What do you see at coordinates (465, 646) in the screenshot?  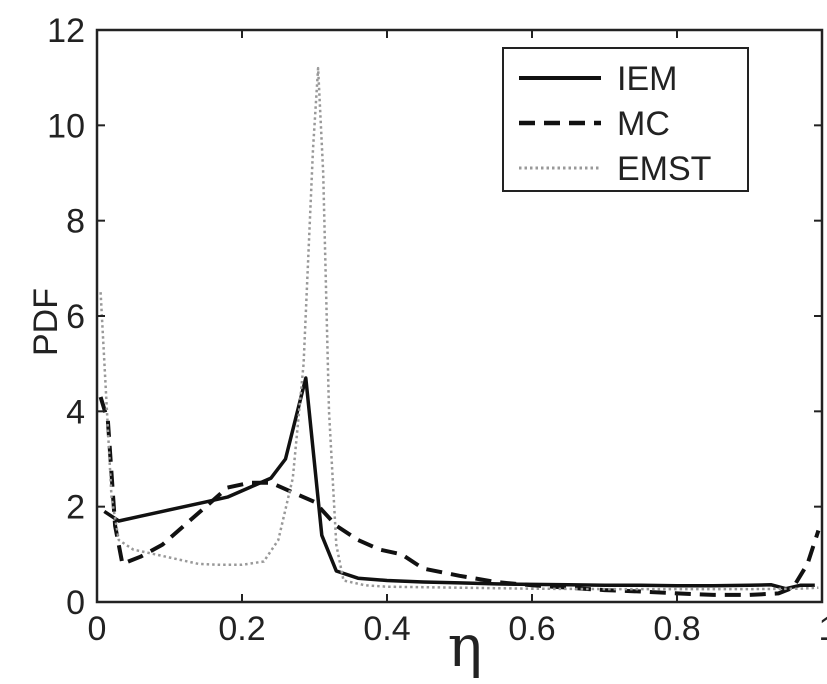 I see `x-axis-label: η` at bounding box center [465, 646].